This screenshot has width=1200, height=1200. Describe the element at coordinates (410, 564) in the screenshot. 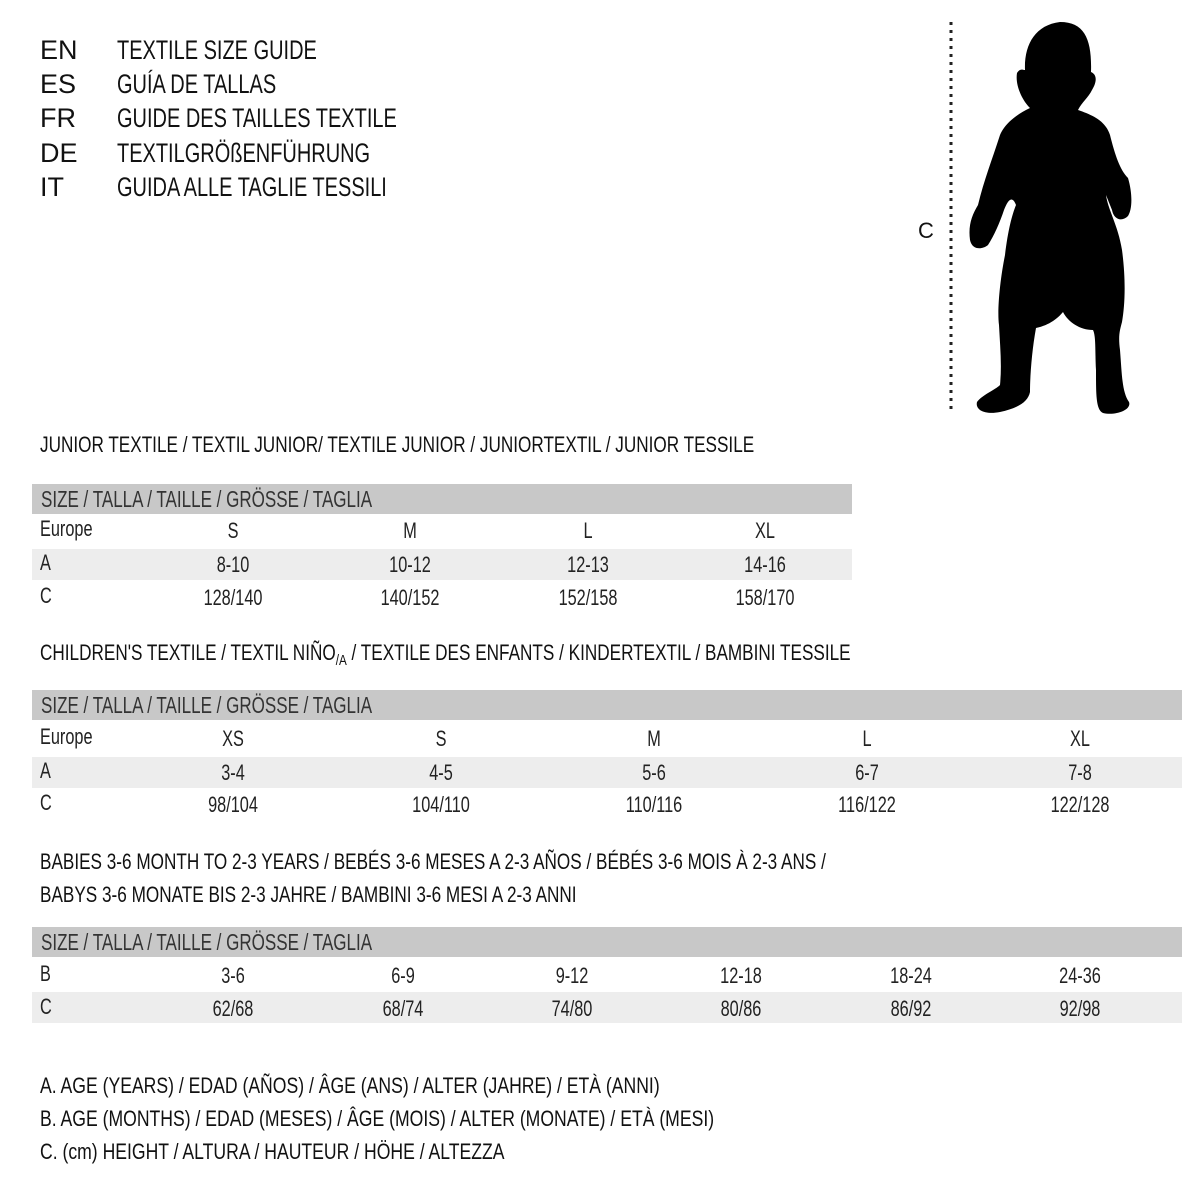

I see `table-cell: 10-12` at that location.